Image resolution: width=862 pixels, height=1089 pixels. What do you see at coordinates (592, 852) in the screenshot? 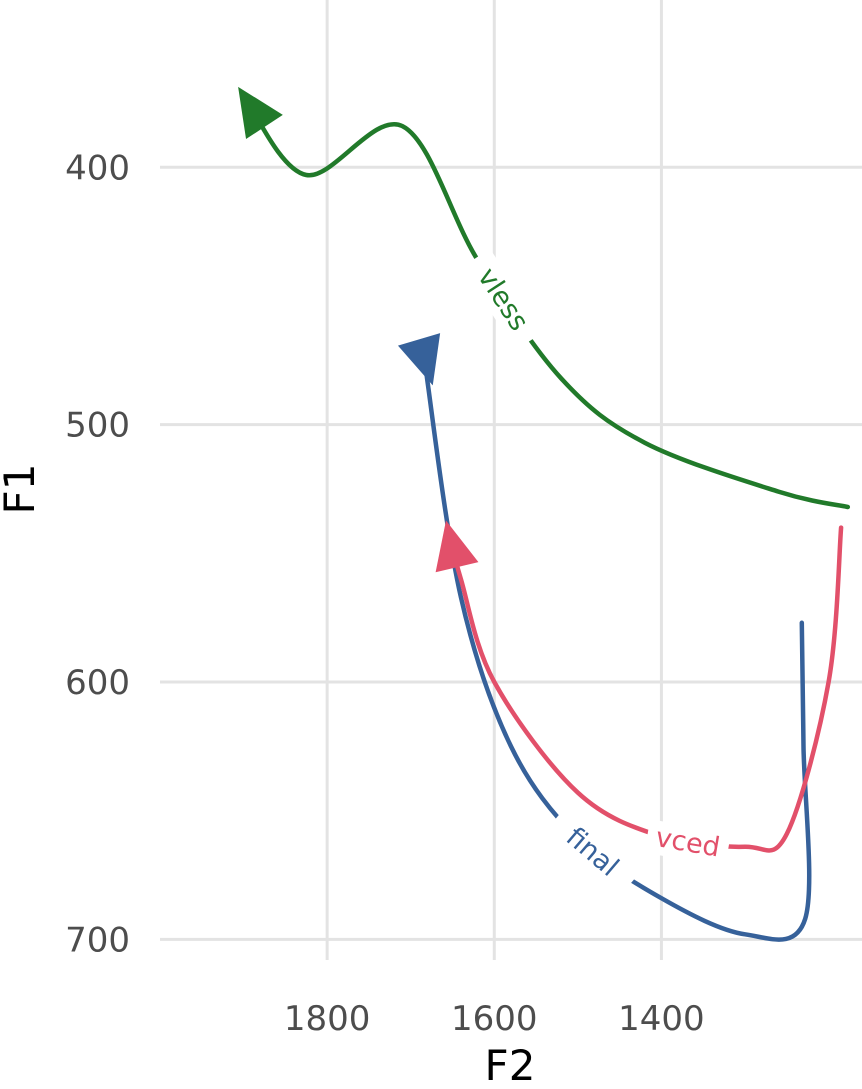
I see `series-label-gap-final` at bounding box center [592, 852].